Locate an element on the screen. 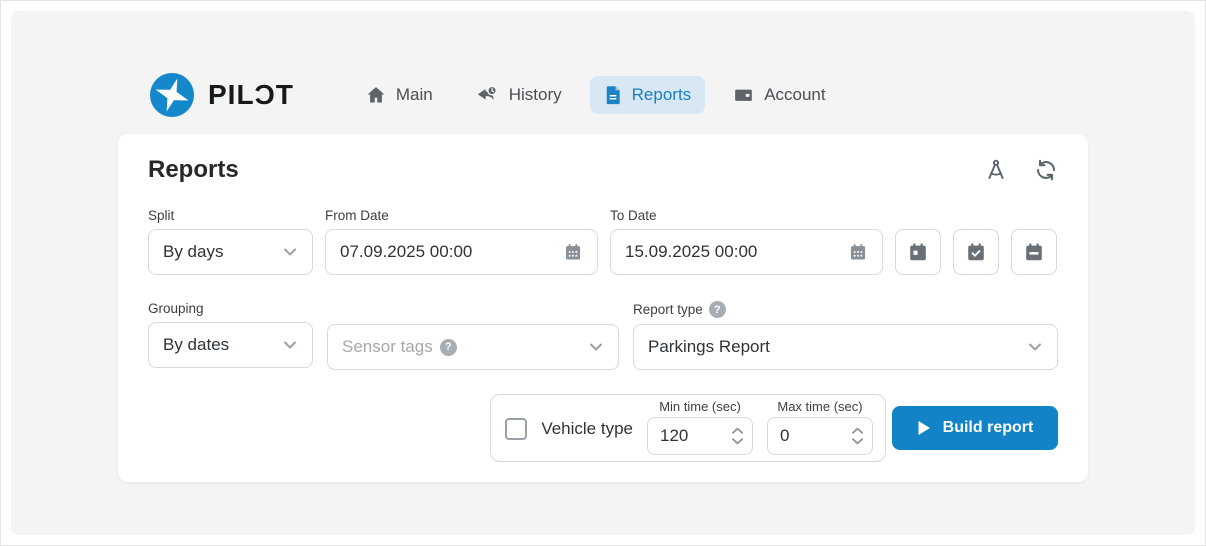 The width and height of the screenshot is (1206, 546). max-time-label: Max time (sec) is located at coordinates (820, 406).